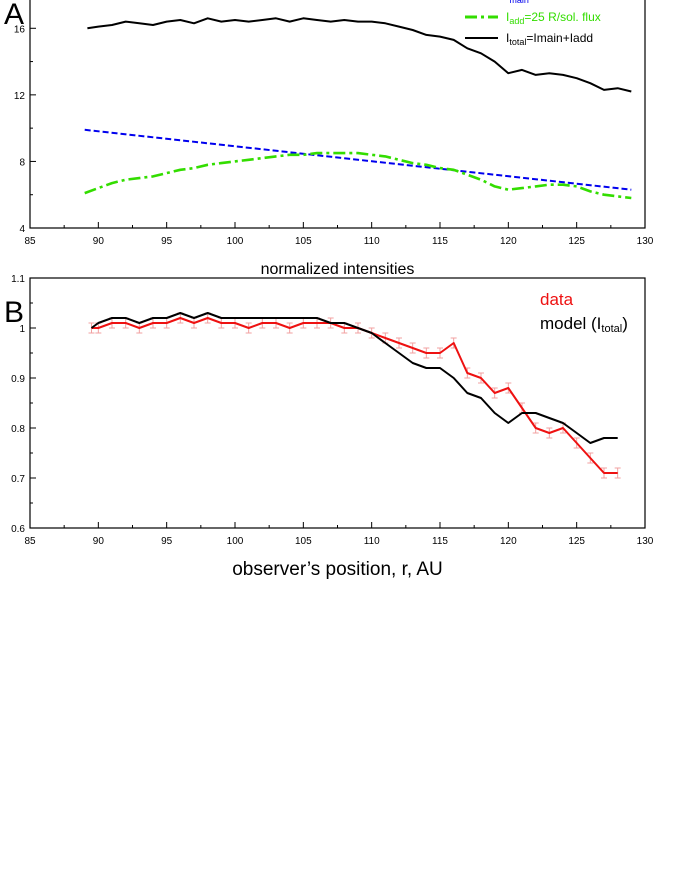  What do you see at coordinates (358, 175) in the screenshot?
I see `series-line-i-add` at bounding box center [358, 175].